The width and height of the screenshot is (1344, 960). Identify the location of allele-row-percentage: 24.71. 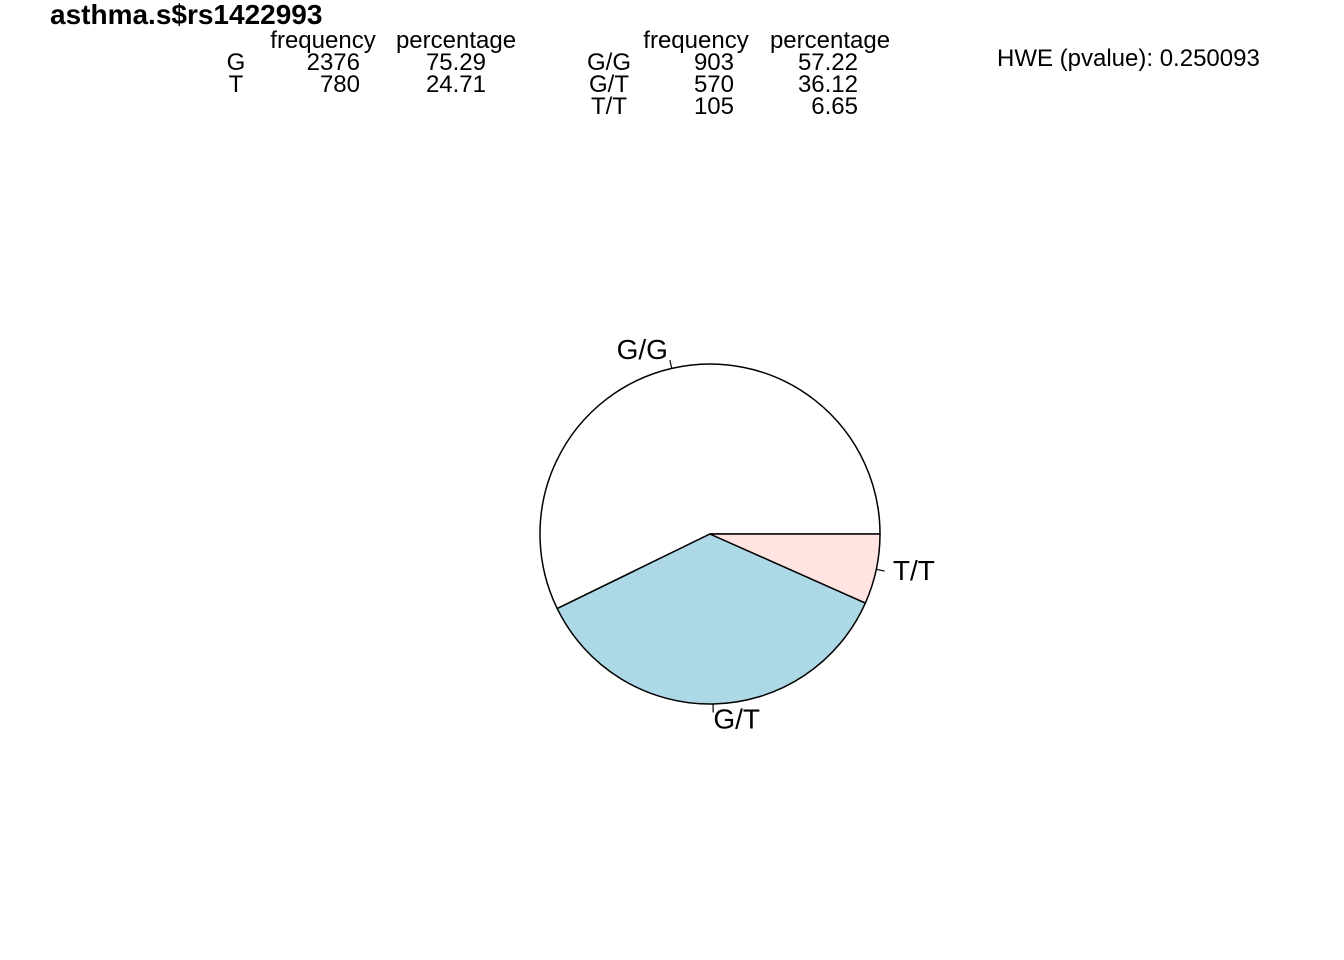
(455, 84).